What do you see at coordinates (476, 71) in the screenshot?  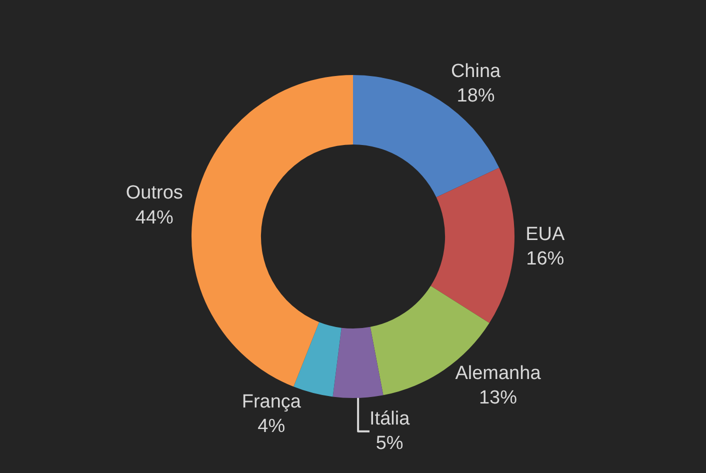 I see `slice-label: China` at bounding box center [476, 71].